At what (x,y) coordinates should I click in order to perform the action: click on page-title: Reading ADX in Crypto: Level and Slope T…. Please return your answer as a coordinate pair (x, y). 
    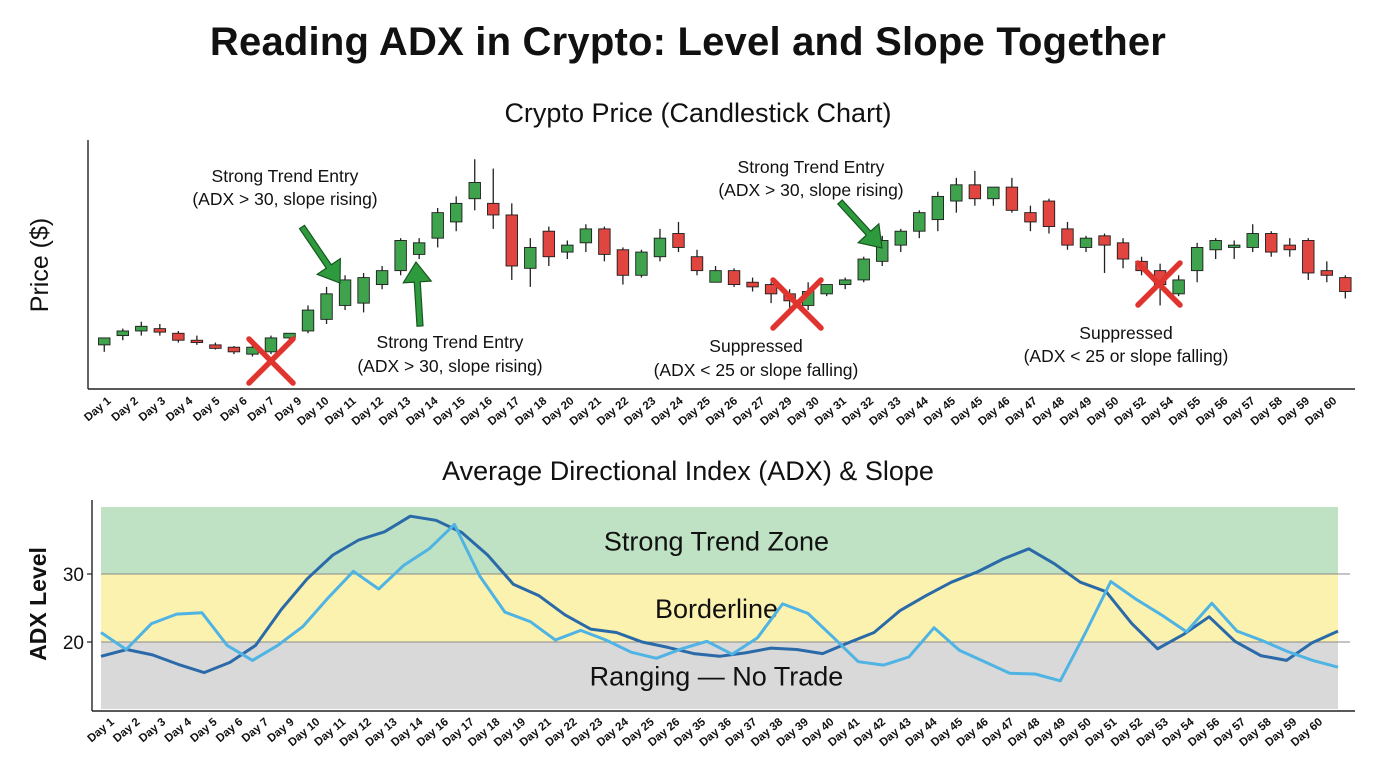
    Looking at the image, I should click on (688, 42).